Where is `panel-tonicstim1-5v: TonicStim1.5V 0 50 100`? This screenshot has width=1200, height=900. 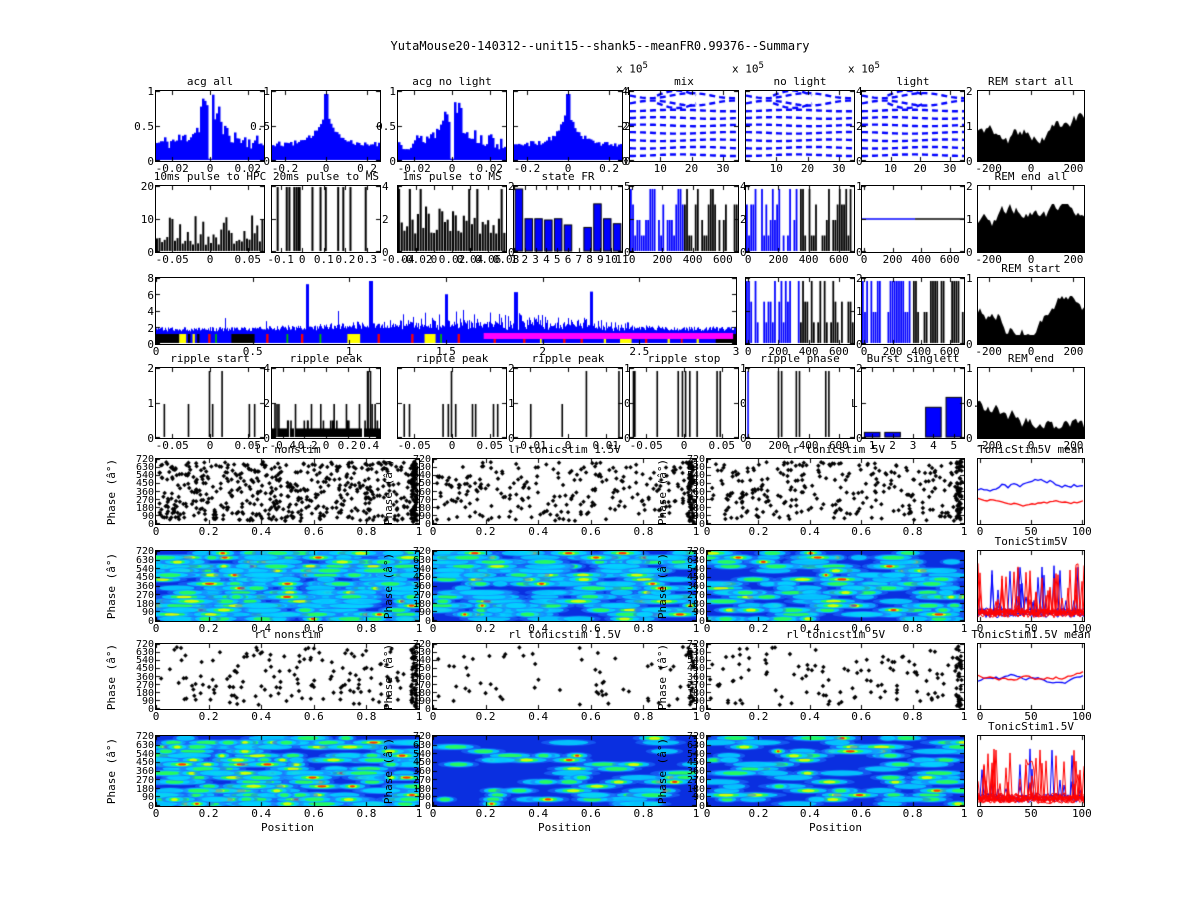
panel-tonicstim1-5v: TonicStim1.5V 0 50 100 is located at coordinates (1034, 770).